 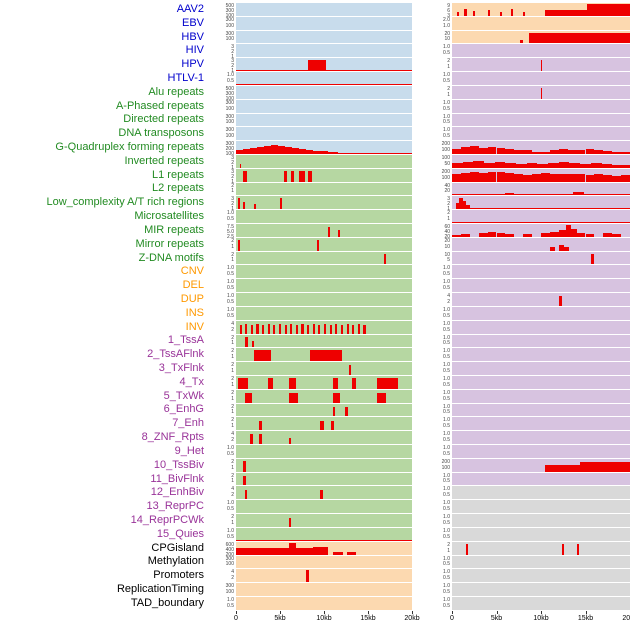 I want to click on y-tick-label: 5.0, so click(x=230, y=232).